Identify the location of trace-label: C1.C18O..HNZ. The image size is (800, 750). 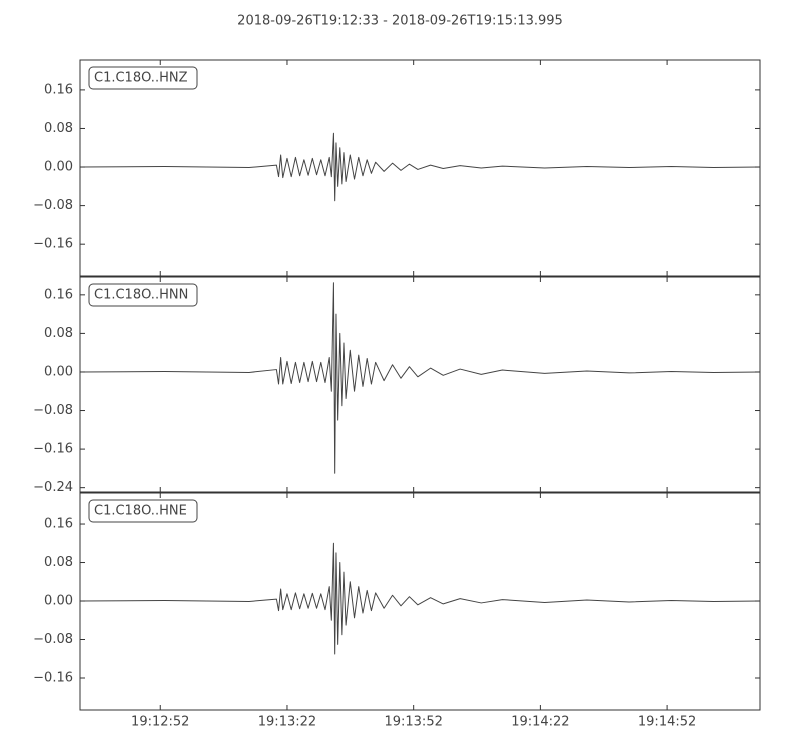
(141, 78).